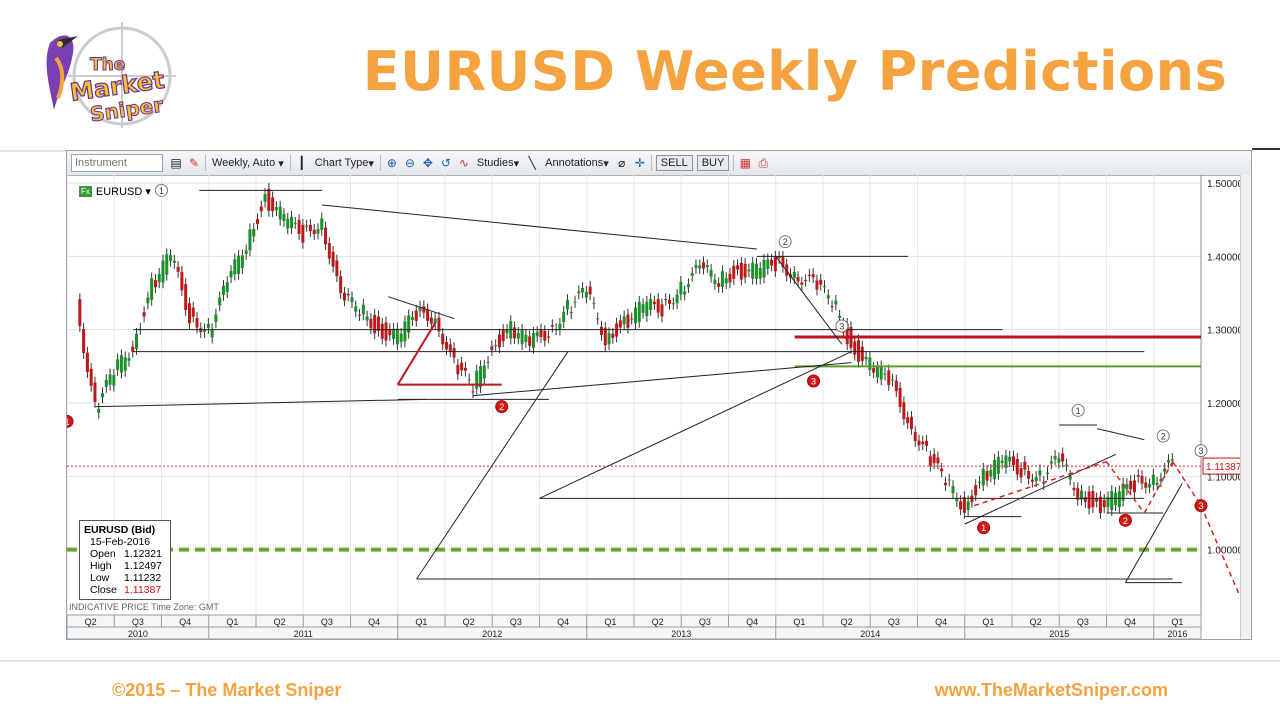  I want to click on annotations-dropdown: Annotations ▾, so click(577, 163).